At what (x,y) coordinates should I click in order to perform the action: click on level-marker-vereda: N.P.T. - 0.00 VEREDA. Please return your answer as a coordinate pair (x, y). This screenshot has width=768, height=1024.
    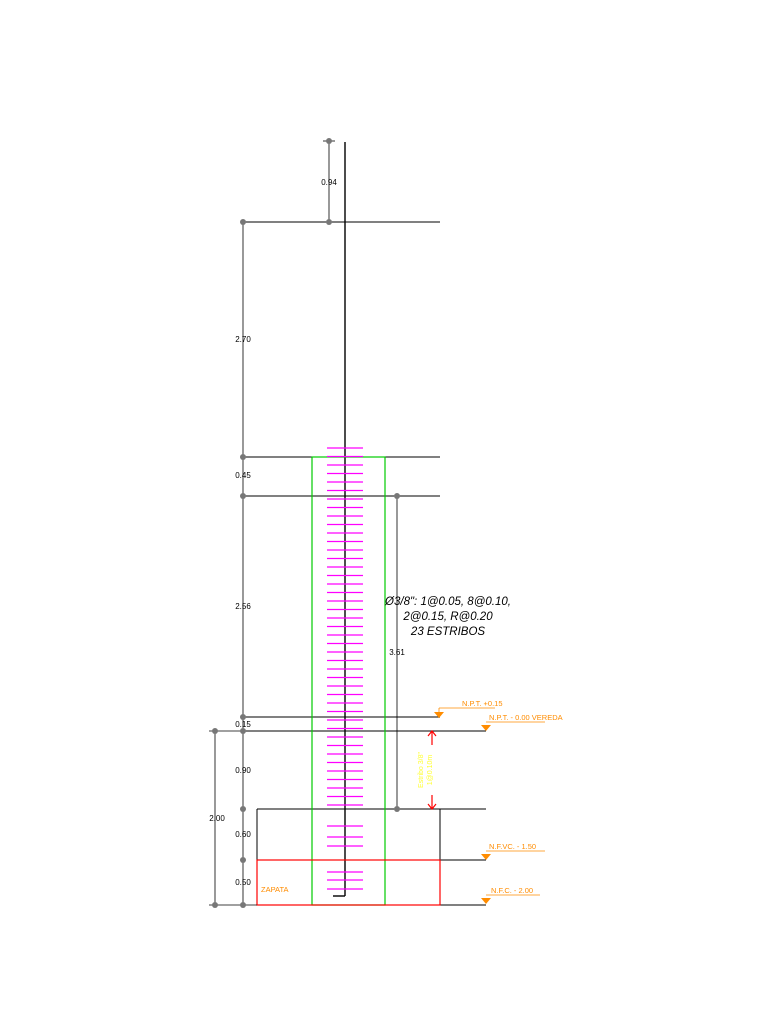
    Looking at the image, I should click on (522, 722).